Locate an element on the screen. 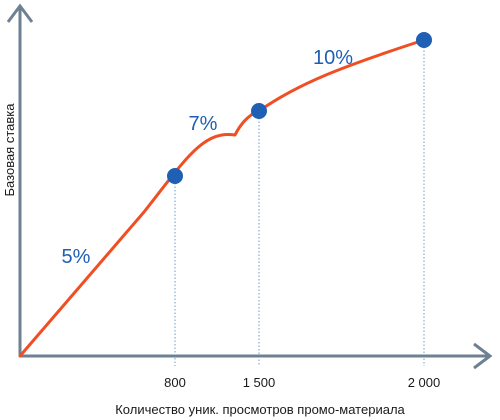 This screenshot has width=500, height=420. y-axis-arrow is located at coordinates (20, 13).